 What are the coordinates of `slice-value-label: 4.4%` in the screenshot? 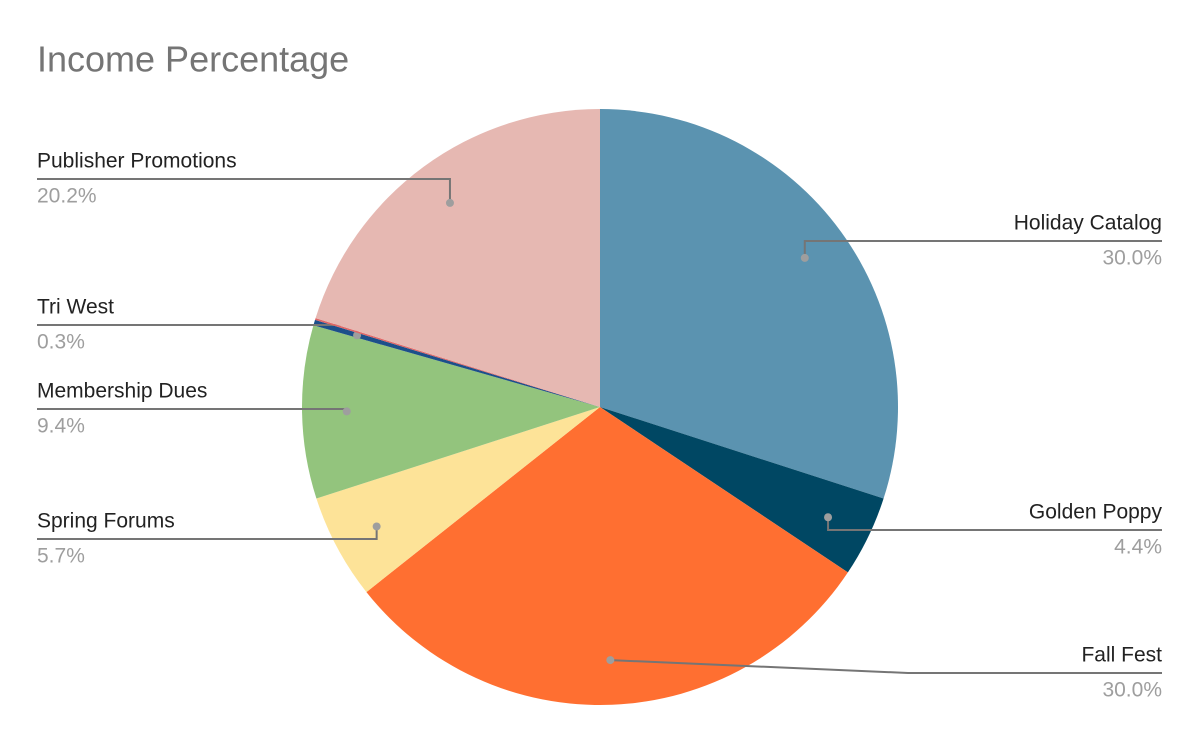 It's located at (1138, 547).